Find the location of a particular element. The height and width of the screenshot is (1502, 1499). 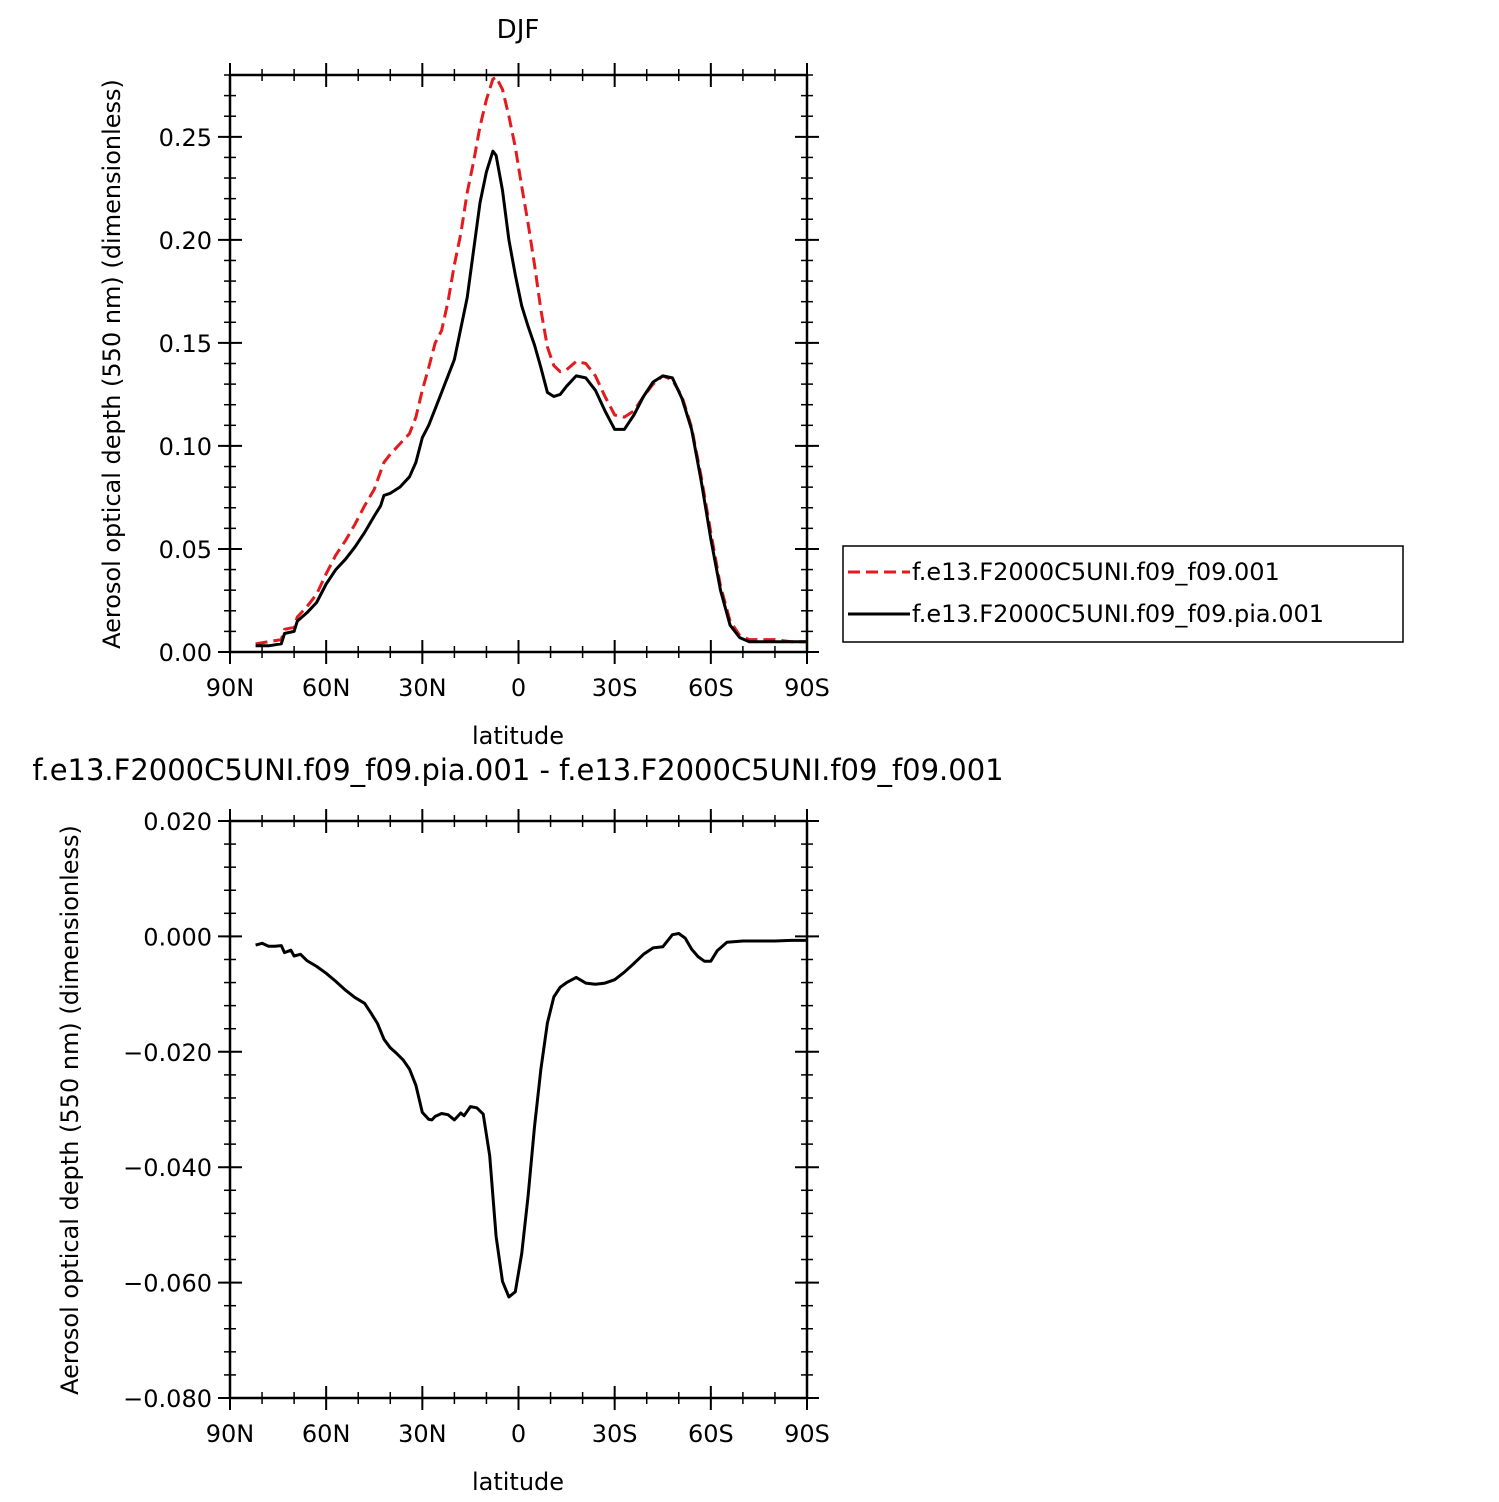

top-y-tick-labels: 0.00 0.05 0.10 0.15 0.20 0.25 is located at coordinates (185, 395).